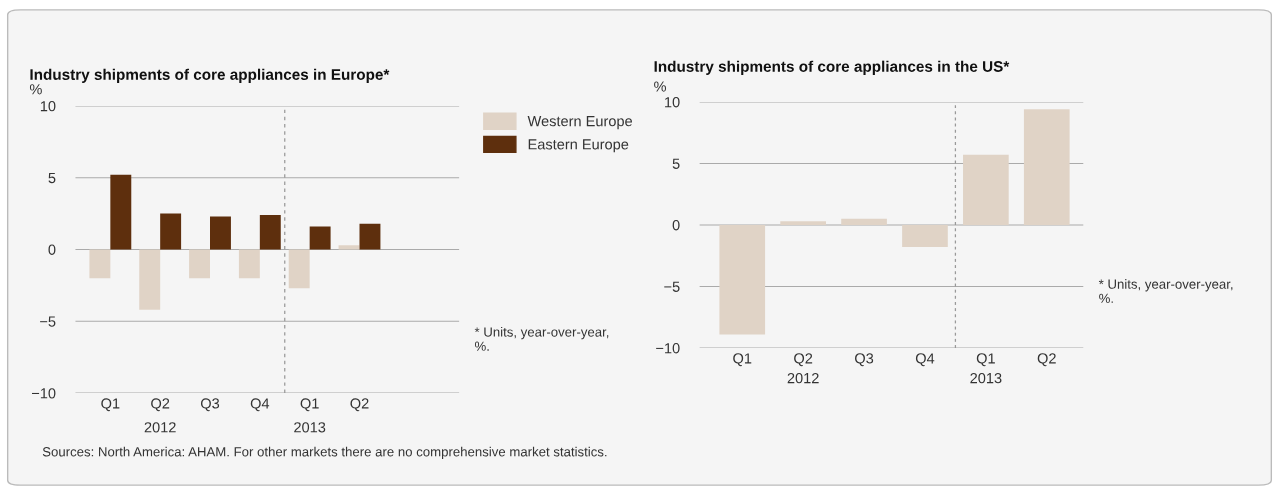 The image size is (1279, 495). Describe the element at coordinates (210, 75) in the screenshot. I see `chart-title: Industry shipments of core appliances in Europe*` at that location.